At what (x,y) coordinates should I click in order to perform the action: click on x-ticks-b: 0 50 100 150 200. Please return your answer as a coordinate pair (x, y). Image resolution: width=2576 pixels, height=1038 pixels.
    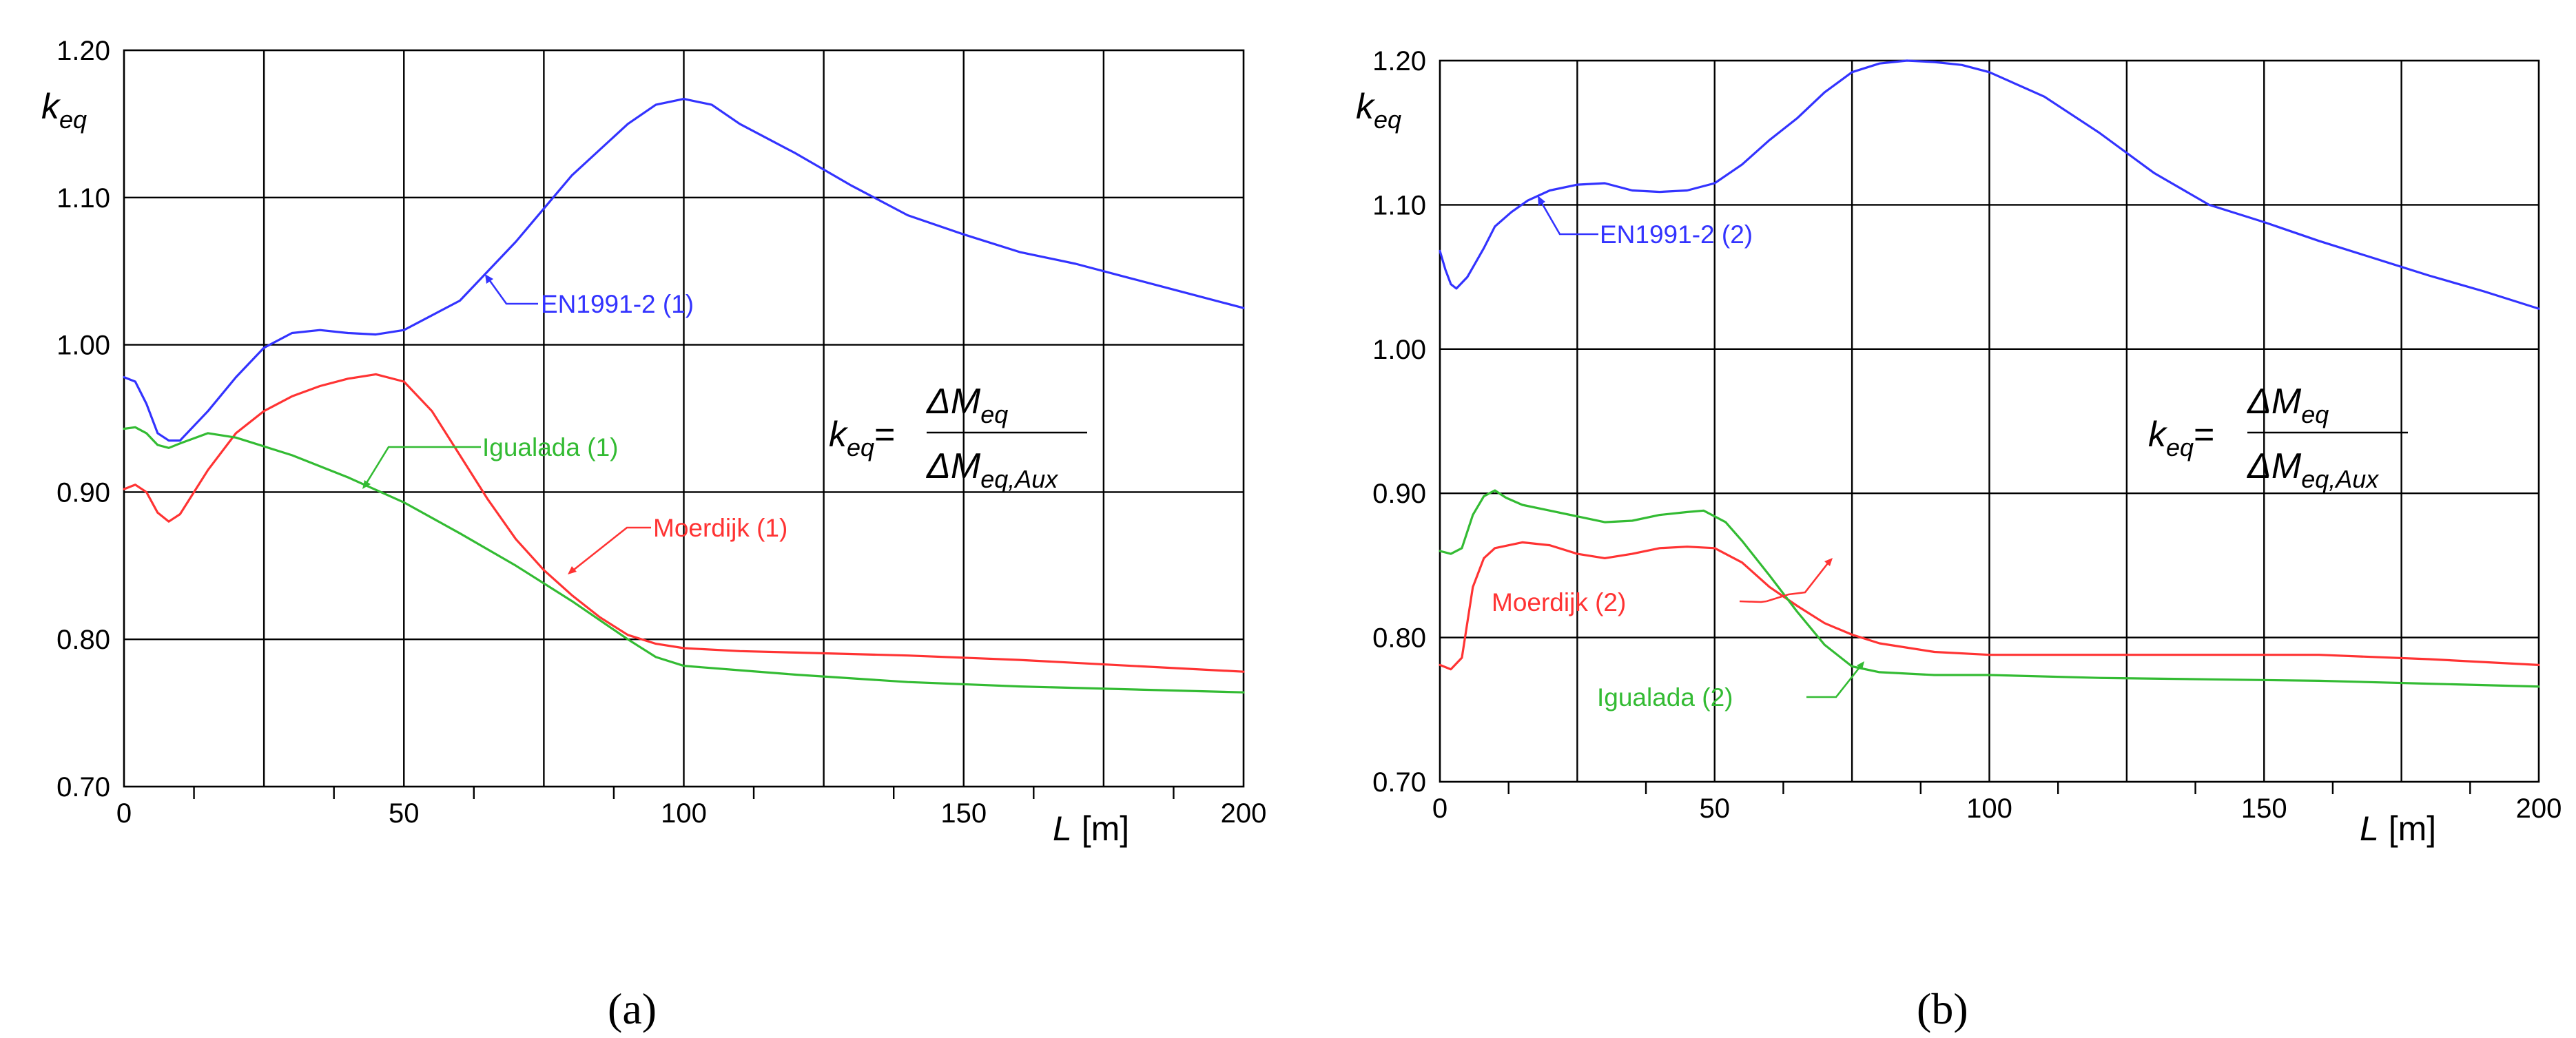
    Looking at the image, I should click on (1997, 808).